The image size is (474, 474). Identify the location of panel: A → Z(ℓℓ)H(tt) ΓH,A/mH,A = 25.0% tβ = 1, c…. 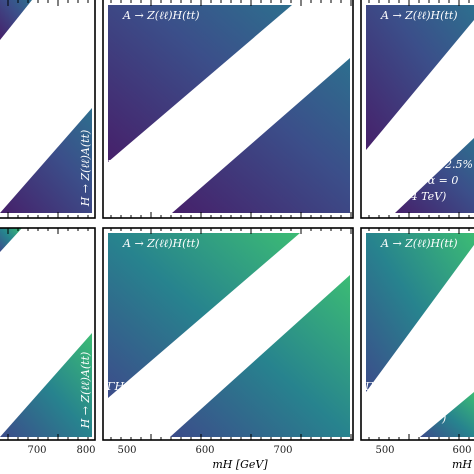
(419, 334).